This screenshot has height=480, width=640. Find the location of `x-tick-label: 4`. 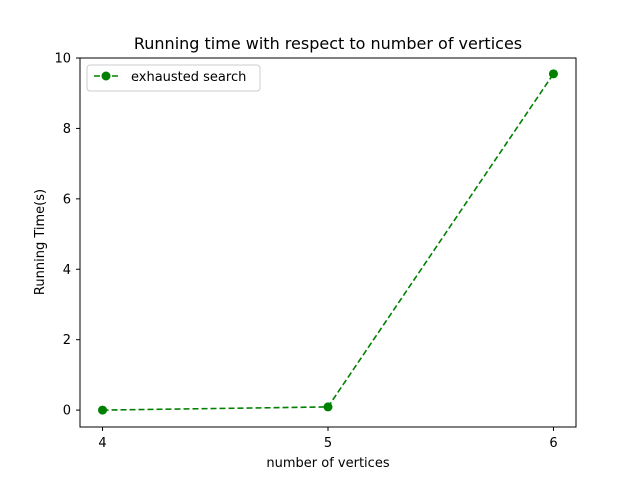

x-tick-label: 4 is located at coordinates (102, 443).